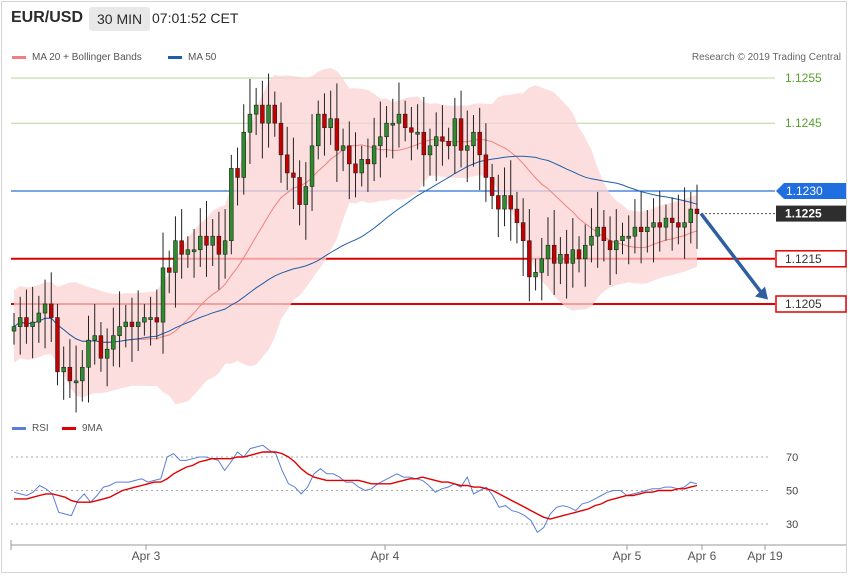  Describe the element at coordinates (77, 57) in the screenshot. I see `legend-bollinger: MA 20 + Bollinger Bands` at that location.